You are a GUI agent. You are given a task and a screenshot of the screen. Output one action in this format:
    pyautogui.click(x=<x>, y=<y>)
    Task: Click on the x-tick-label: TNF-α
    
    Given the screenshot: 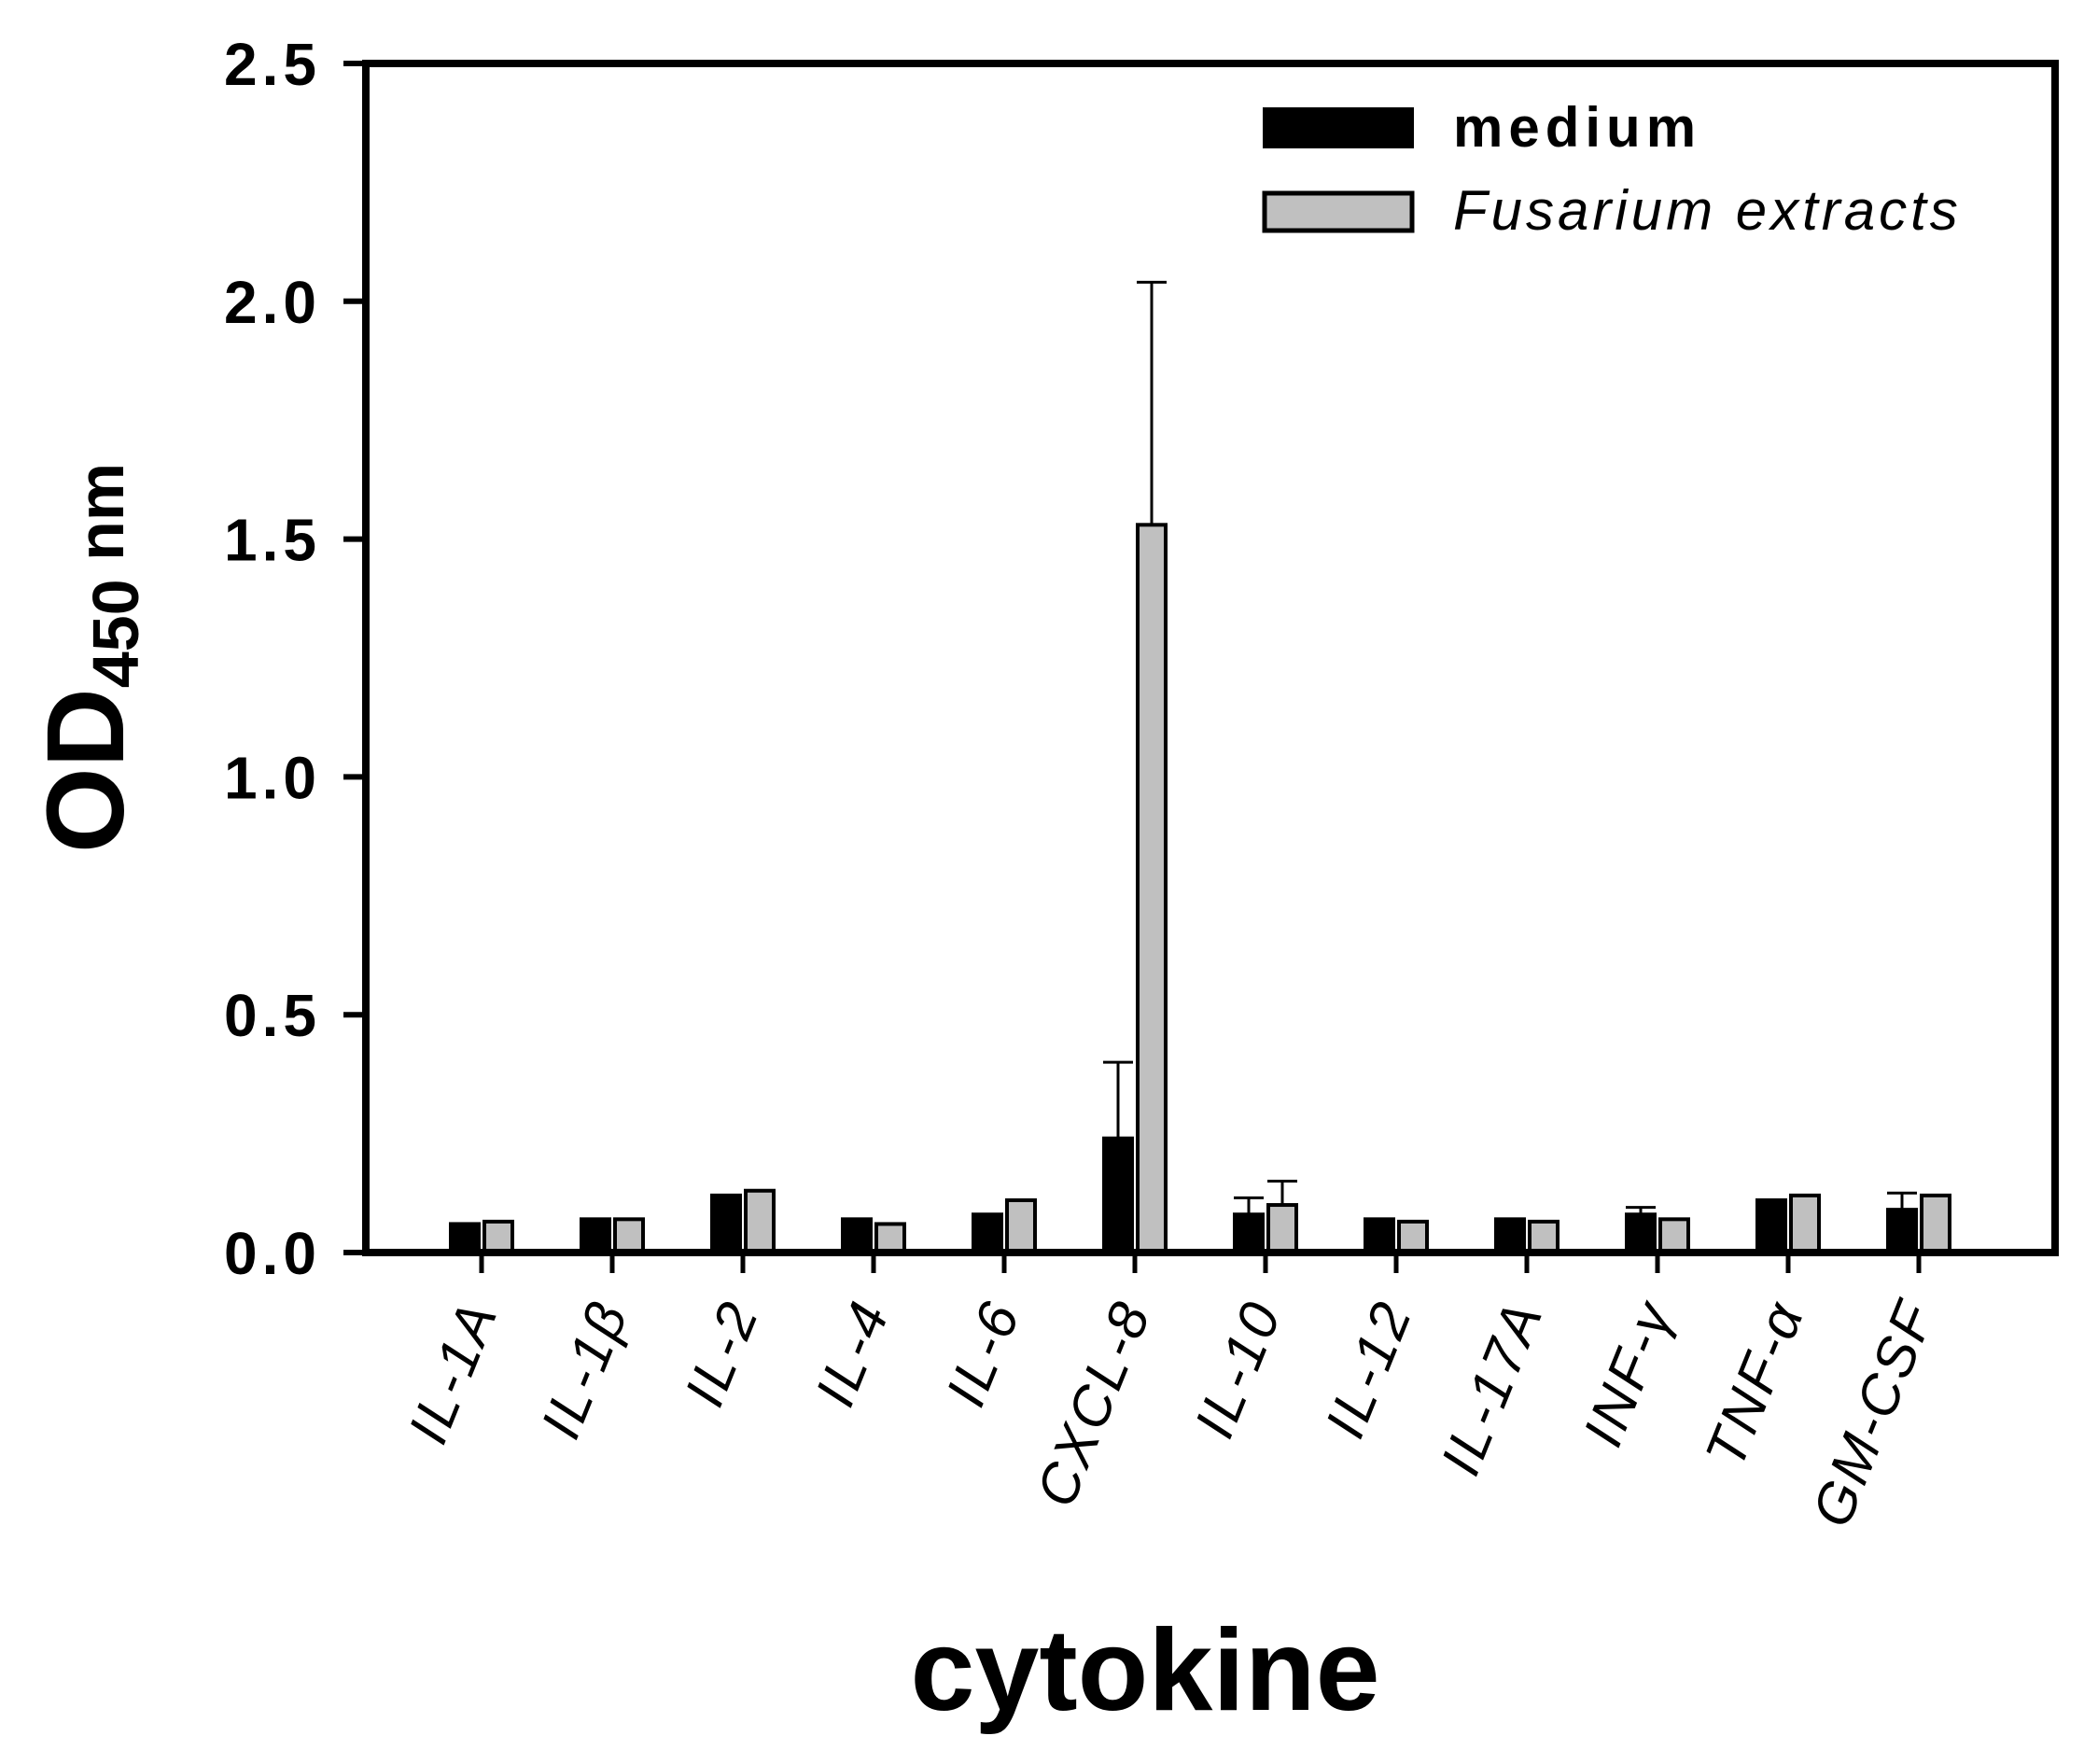 What is the action you would take?
    pyautogui.click(x=1755, y=1384)
    